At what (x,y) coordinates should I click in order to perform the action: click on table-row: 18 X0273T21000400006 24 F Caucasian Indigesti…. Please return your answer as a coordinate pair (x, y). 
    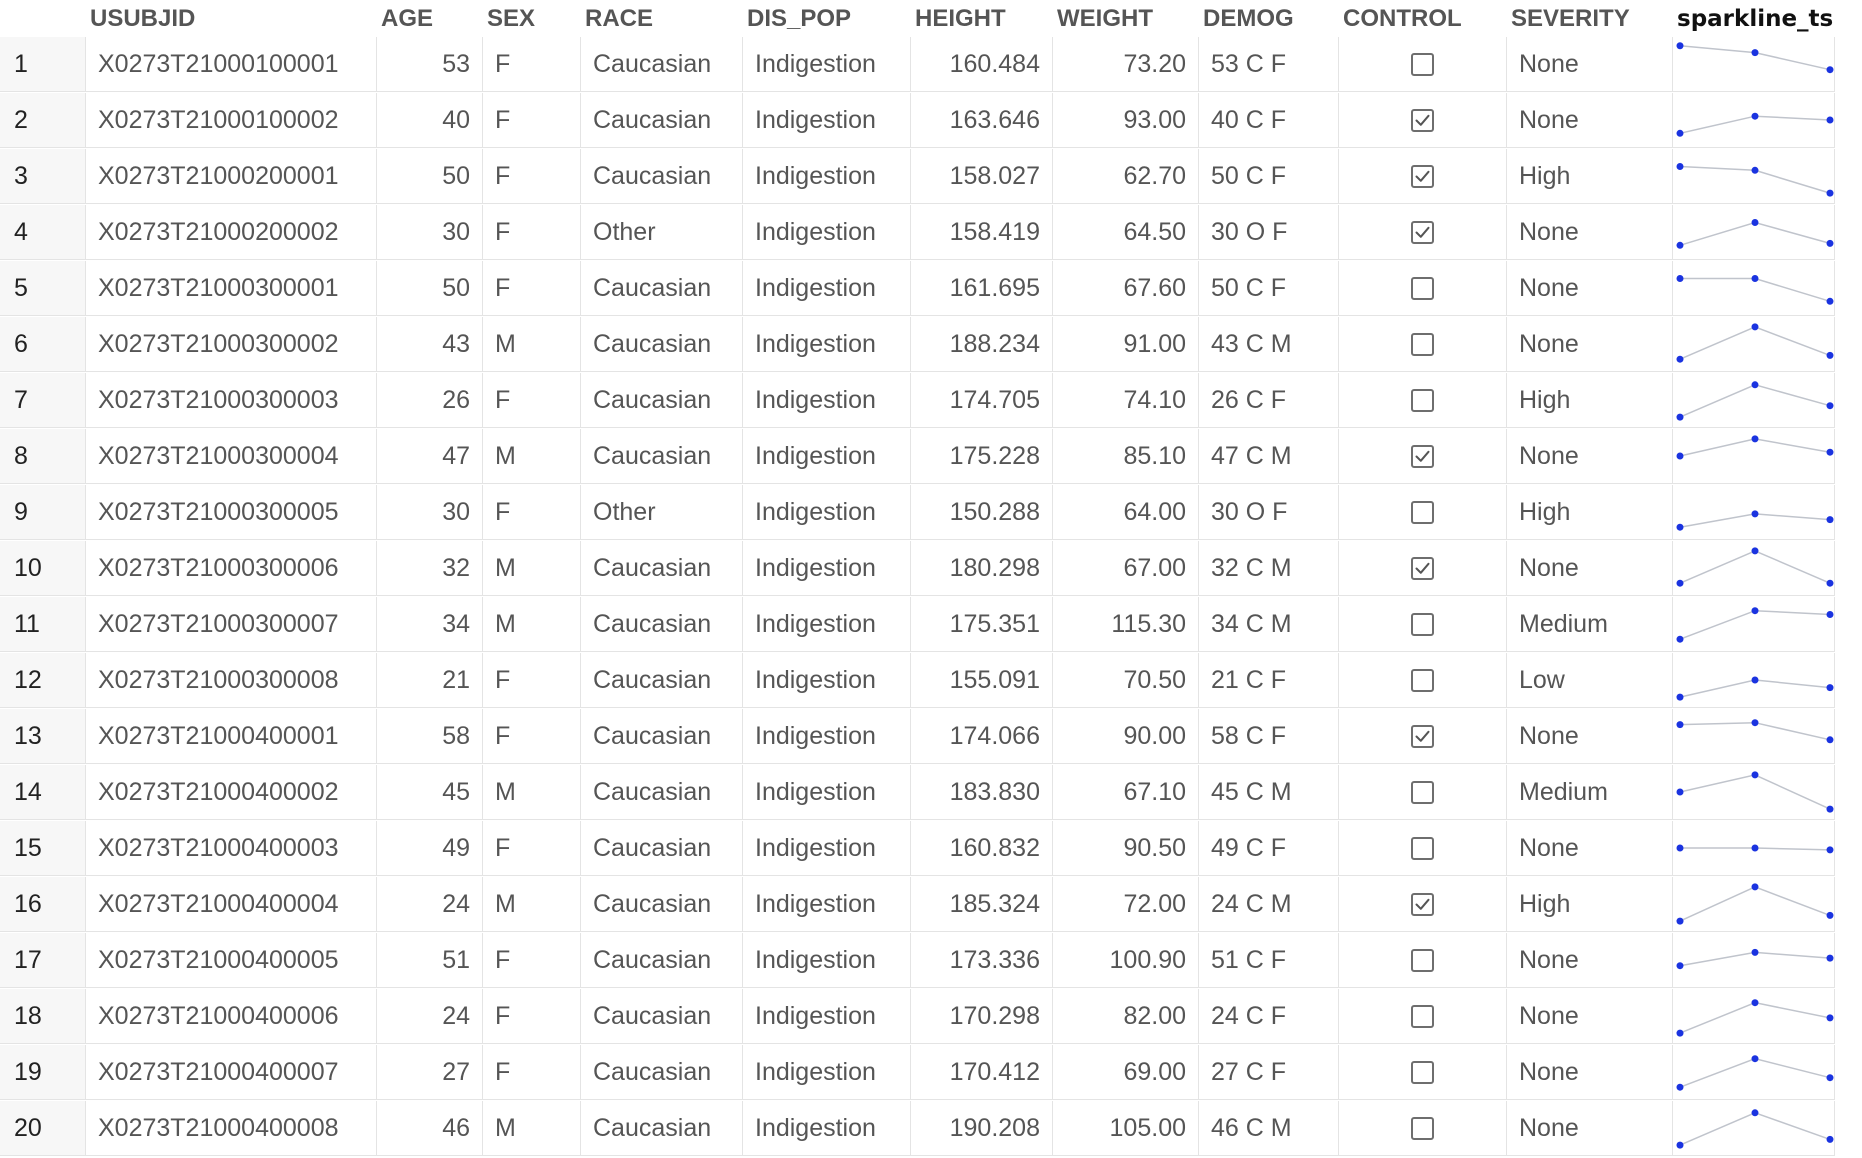
    Looking at the image, I should click on (931, 1017).